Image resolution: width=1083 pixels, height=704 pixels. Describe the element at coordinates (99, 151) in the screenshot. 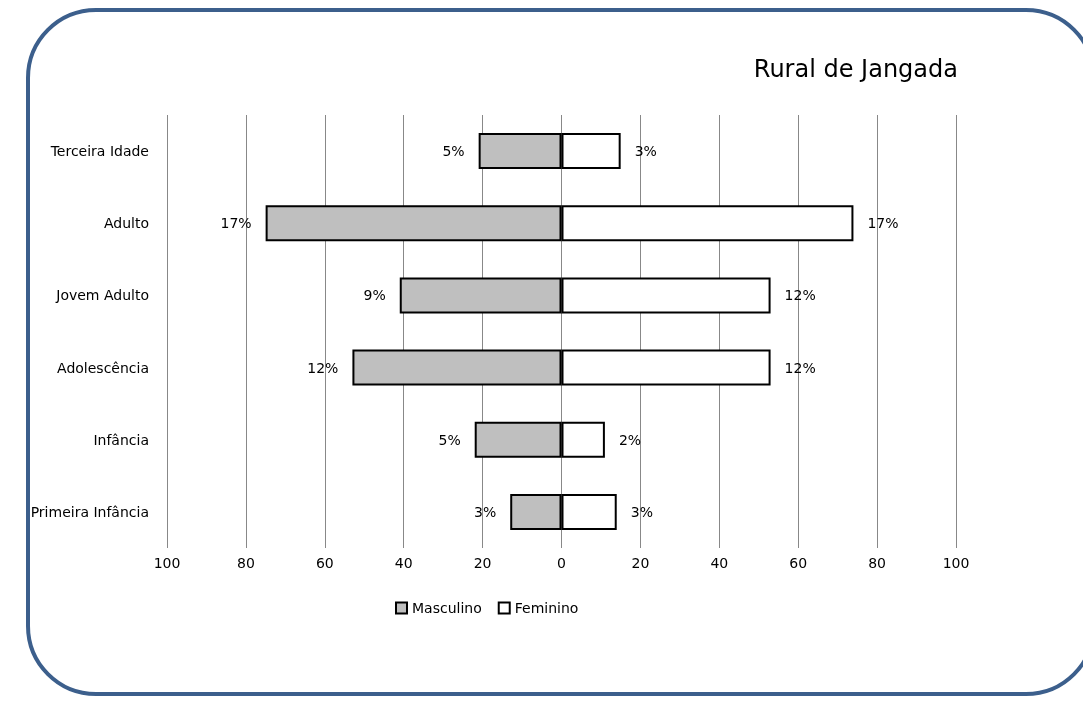

I see `y-tick-label: Terceira Idade` at that location.